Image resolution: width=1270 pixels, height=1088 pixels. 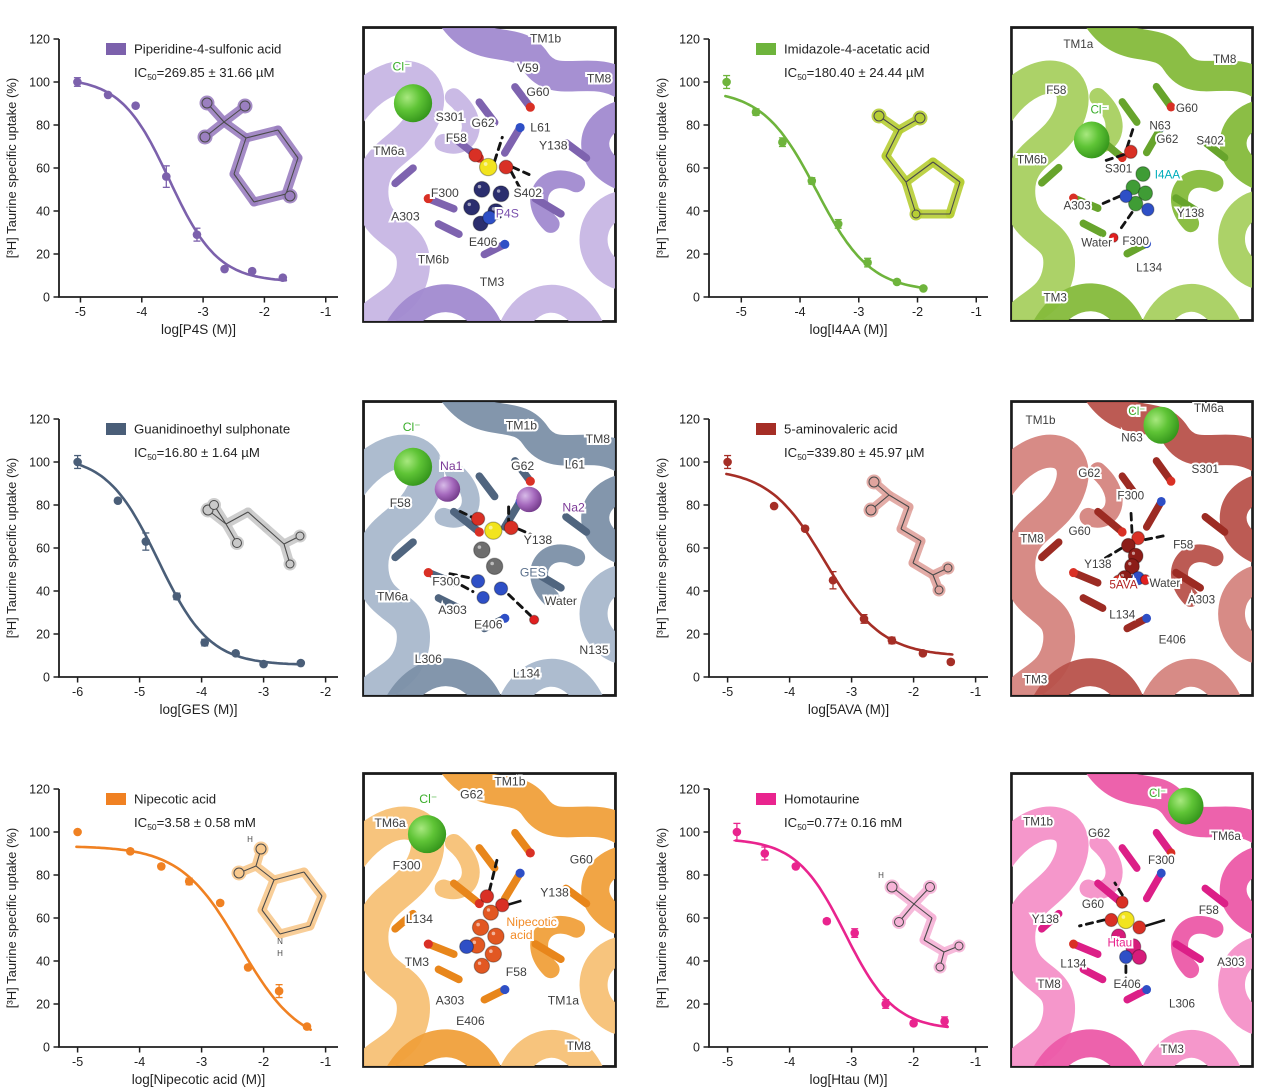 I want to click on residue-label: acid, so click(x=521, y=935).